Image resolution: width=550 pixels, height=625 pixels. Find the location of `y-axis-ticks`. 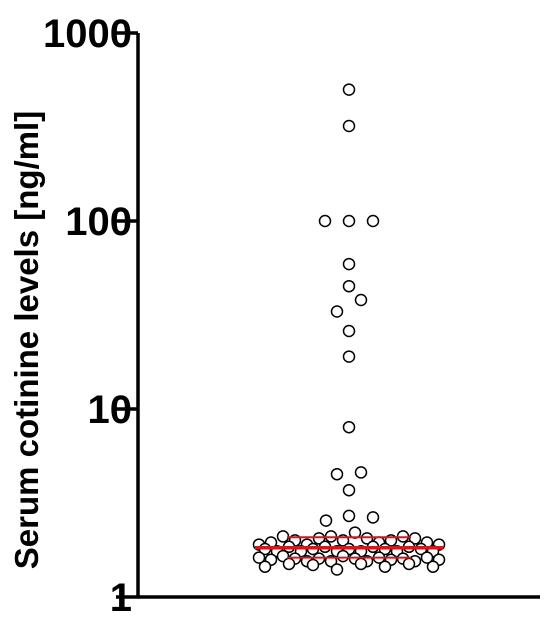

y-axis-ticks is located at coordinates (127, 315).